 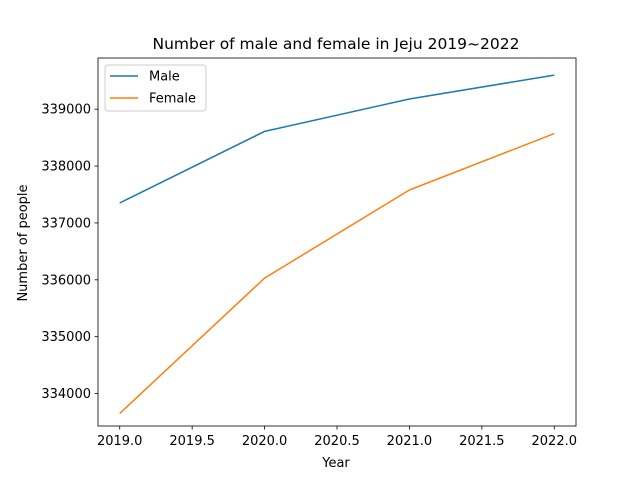 I want to click on legend: Male Female, so click(x=155, y=88).